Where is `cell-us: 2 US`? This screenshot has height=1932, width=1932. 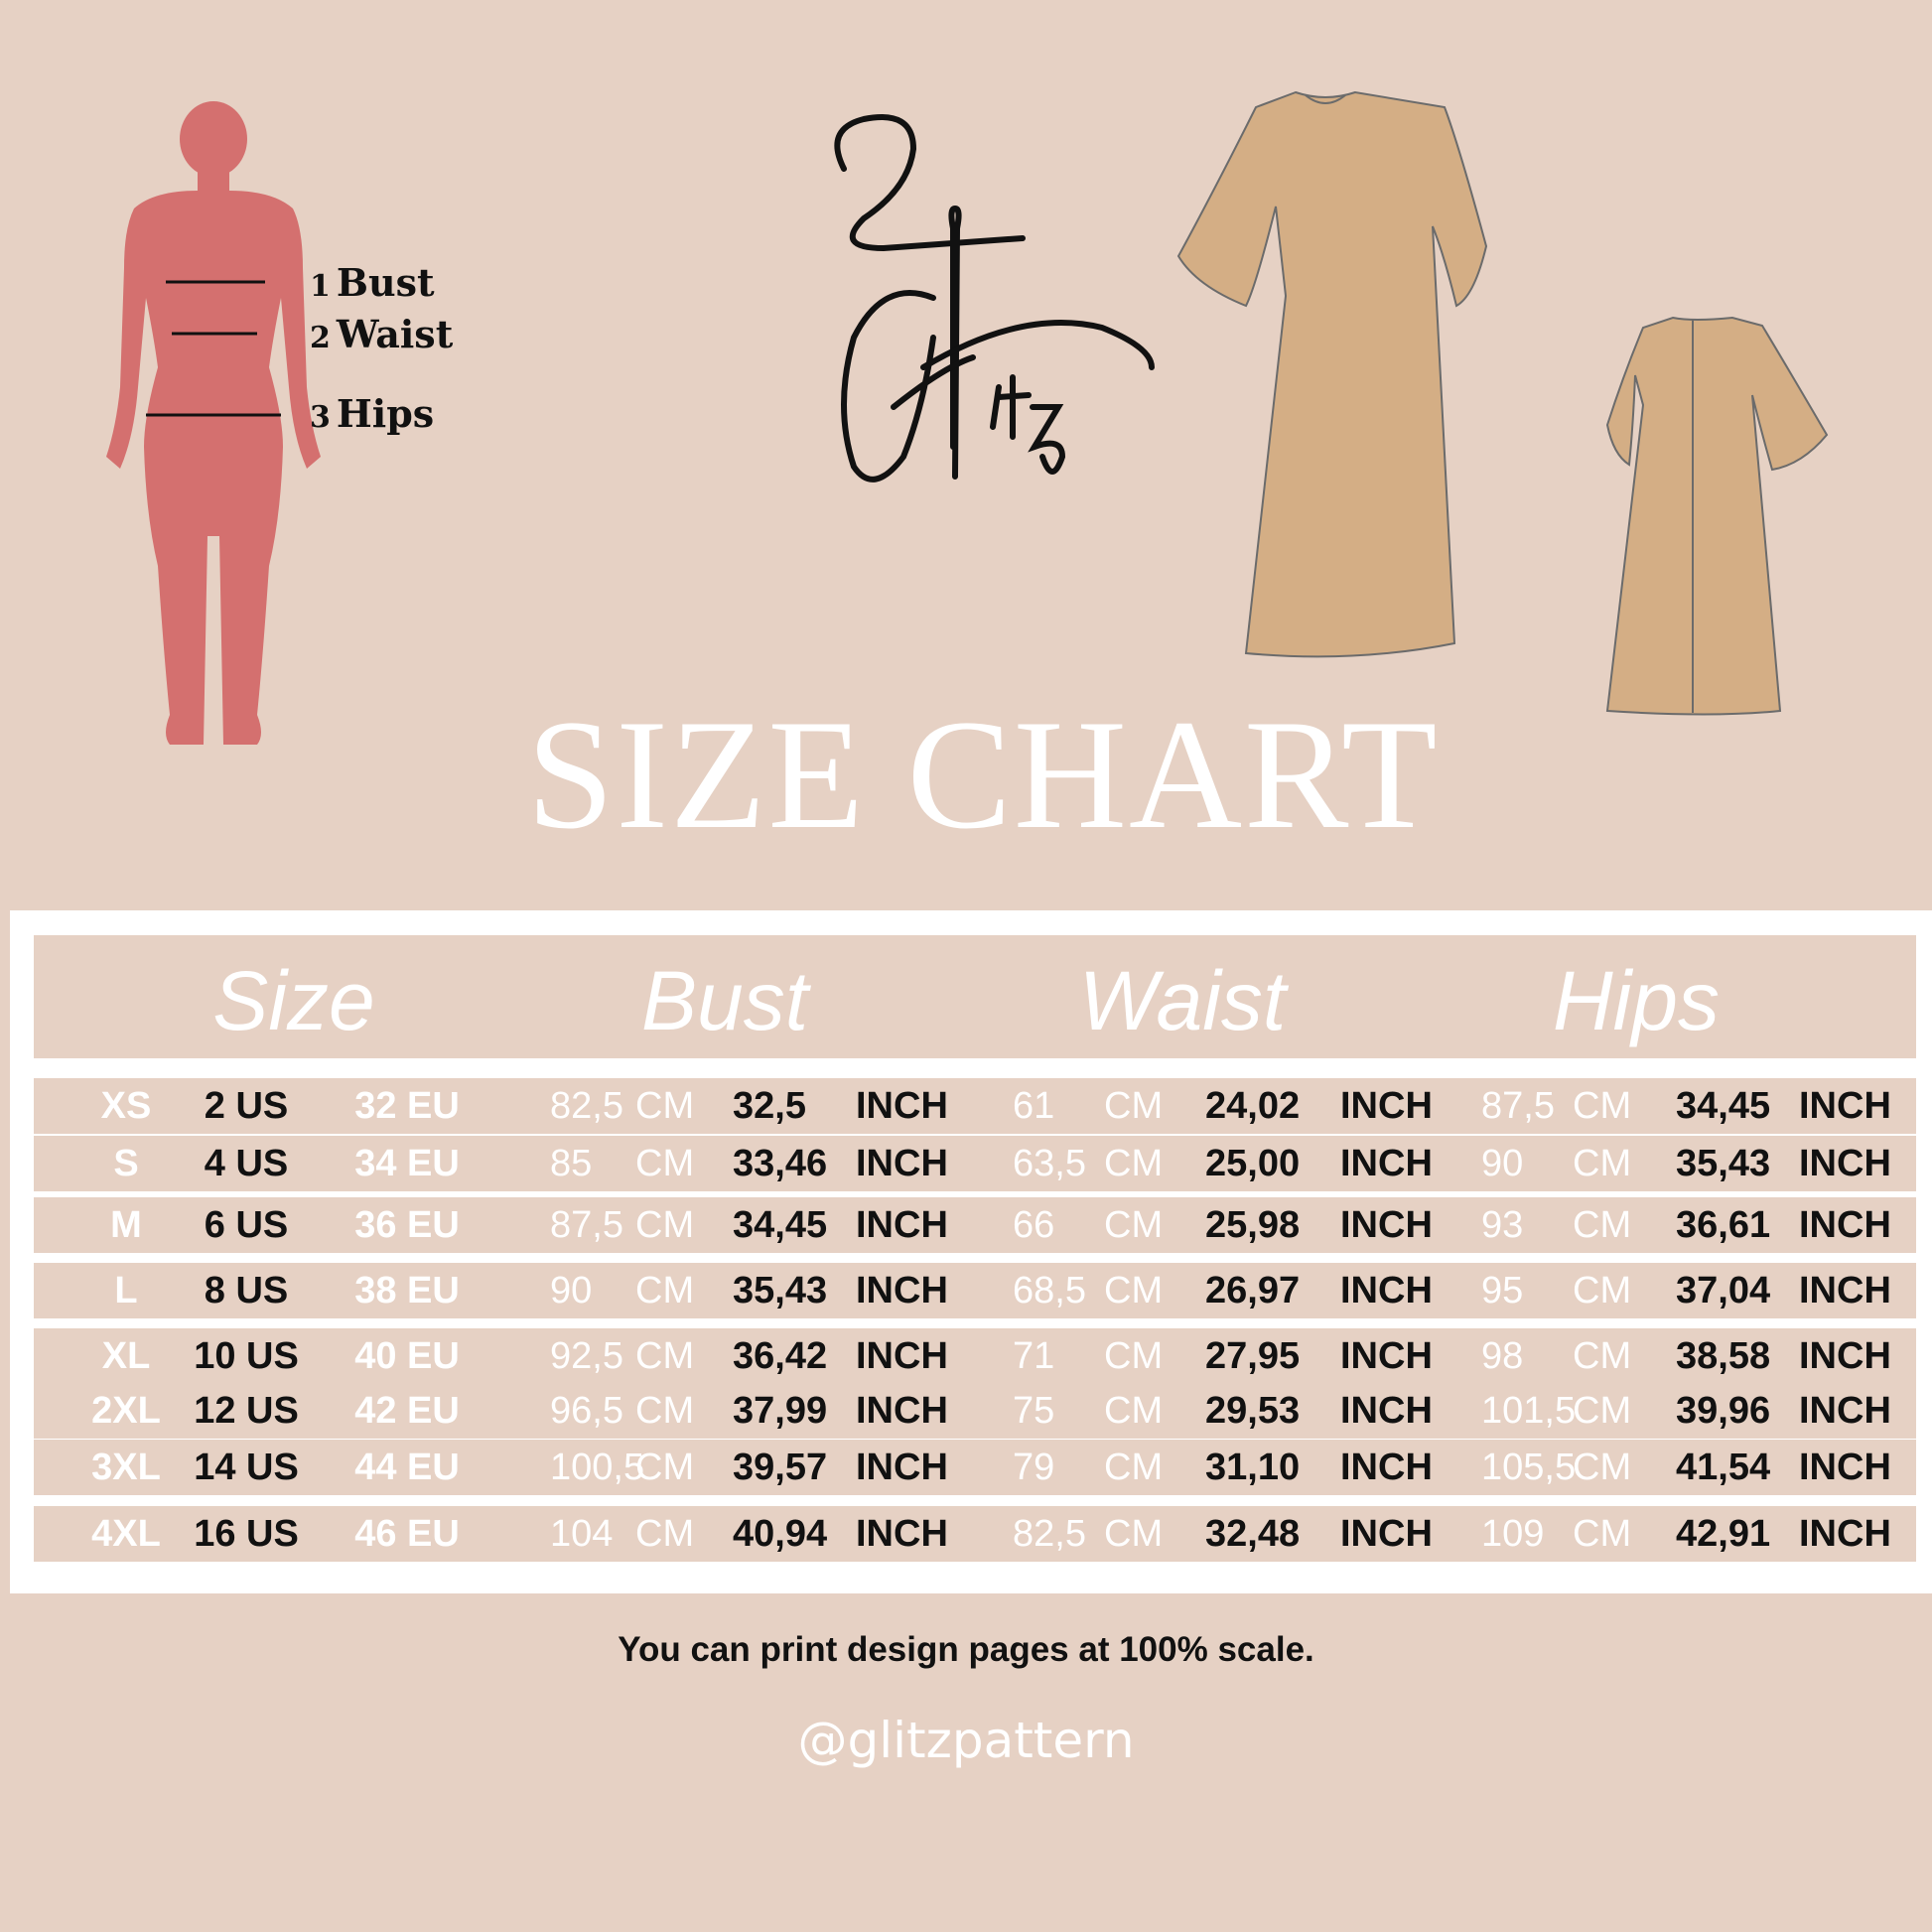 cell-us: 2 US is located at coordinates (246, 1106).